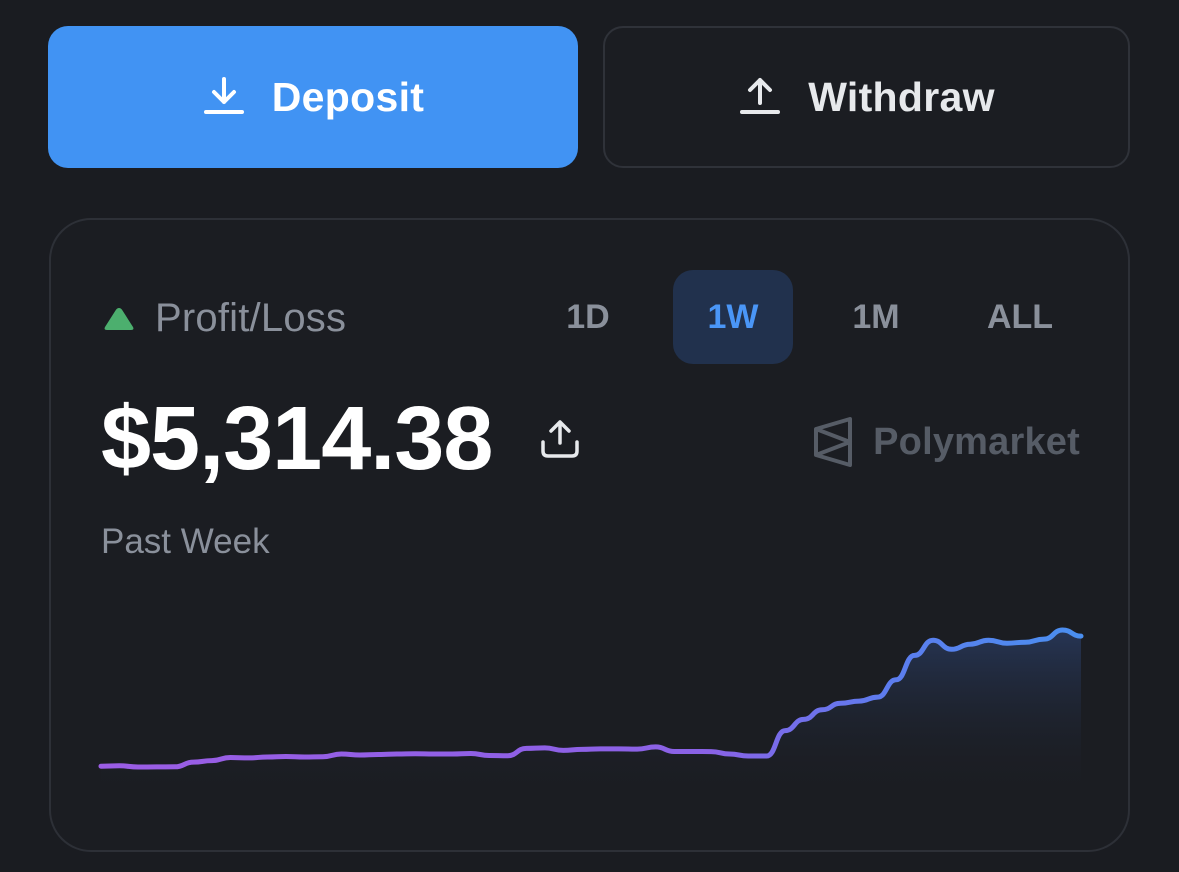 This screenshot has width=1179, height=872. I want to click on tab-1m: 1M, so click(876, 316).